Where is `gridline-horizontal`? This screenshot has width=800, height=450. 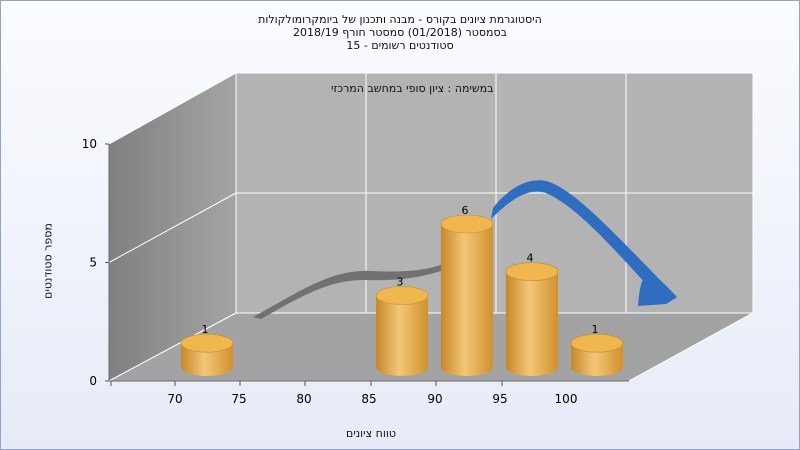
gridline-horizontal is located at coordinates (172, 227).